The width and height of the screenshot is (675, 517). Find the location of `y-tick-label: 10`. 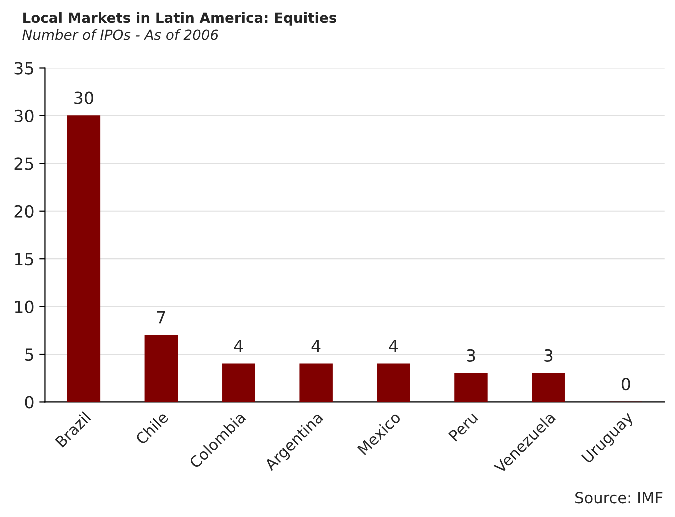

y-tick-label: 10 is located at coordinates (24, 307).